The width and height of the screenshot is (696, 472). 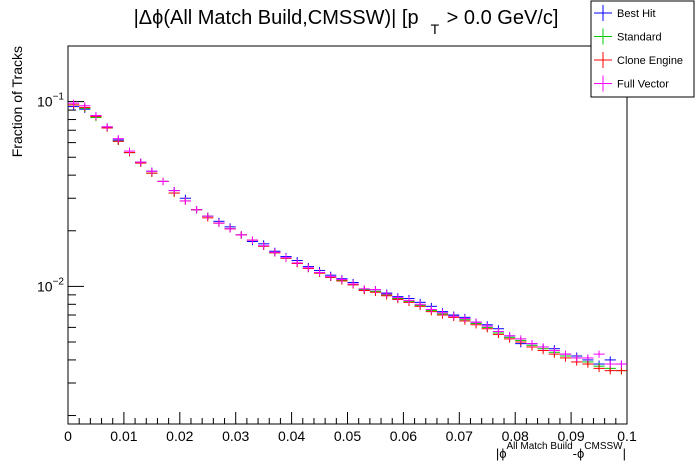 I want to click on legend-entry: Full Vector, so click(x=631, y=83).